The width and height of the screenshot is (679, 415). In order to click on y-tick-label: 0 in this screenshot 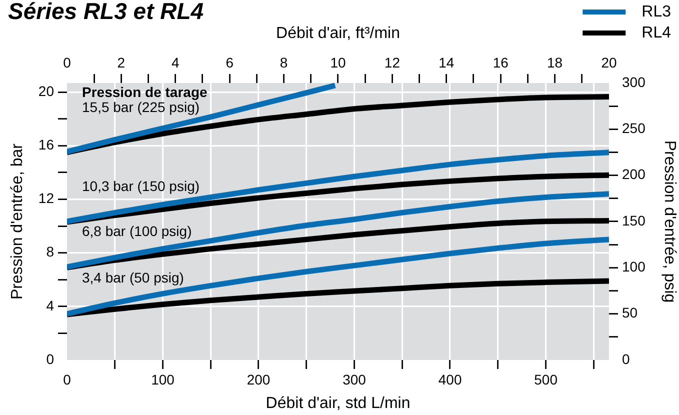, I will do `click(50, 358)`.